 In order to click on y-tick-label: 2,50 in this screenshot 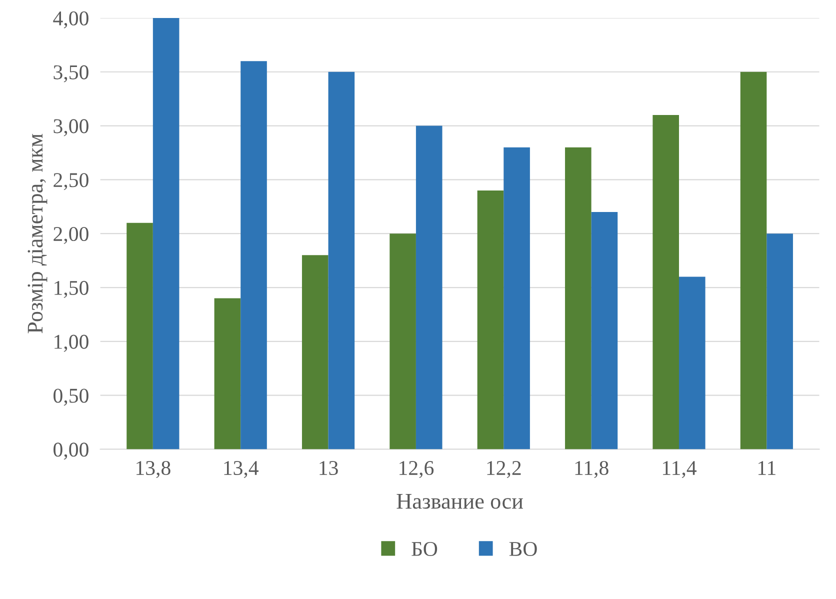, I will do `click(71, 181)`.